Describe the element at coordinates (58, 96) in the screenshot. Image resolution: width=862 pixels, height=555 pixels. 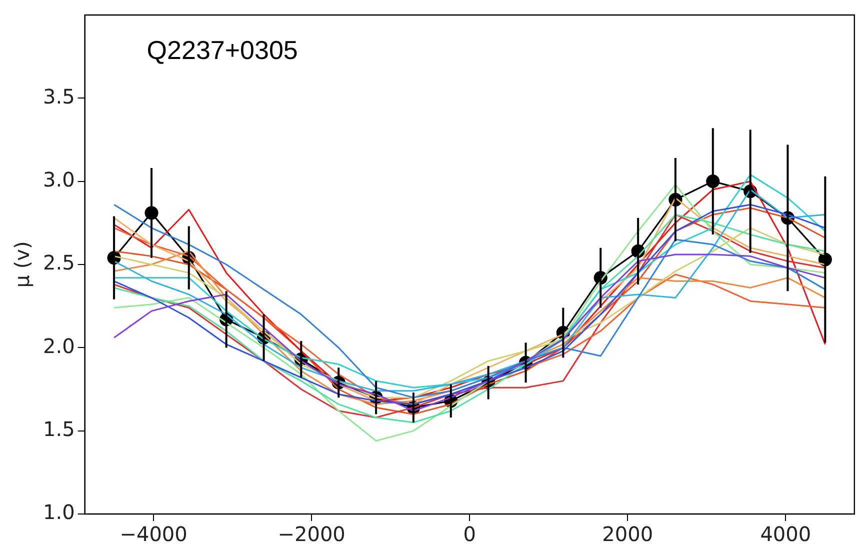
I see `y-tick-label: 3.5` at that location.